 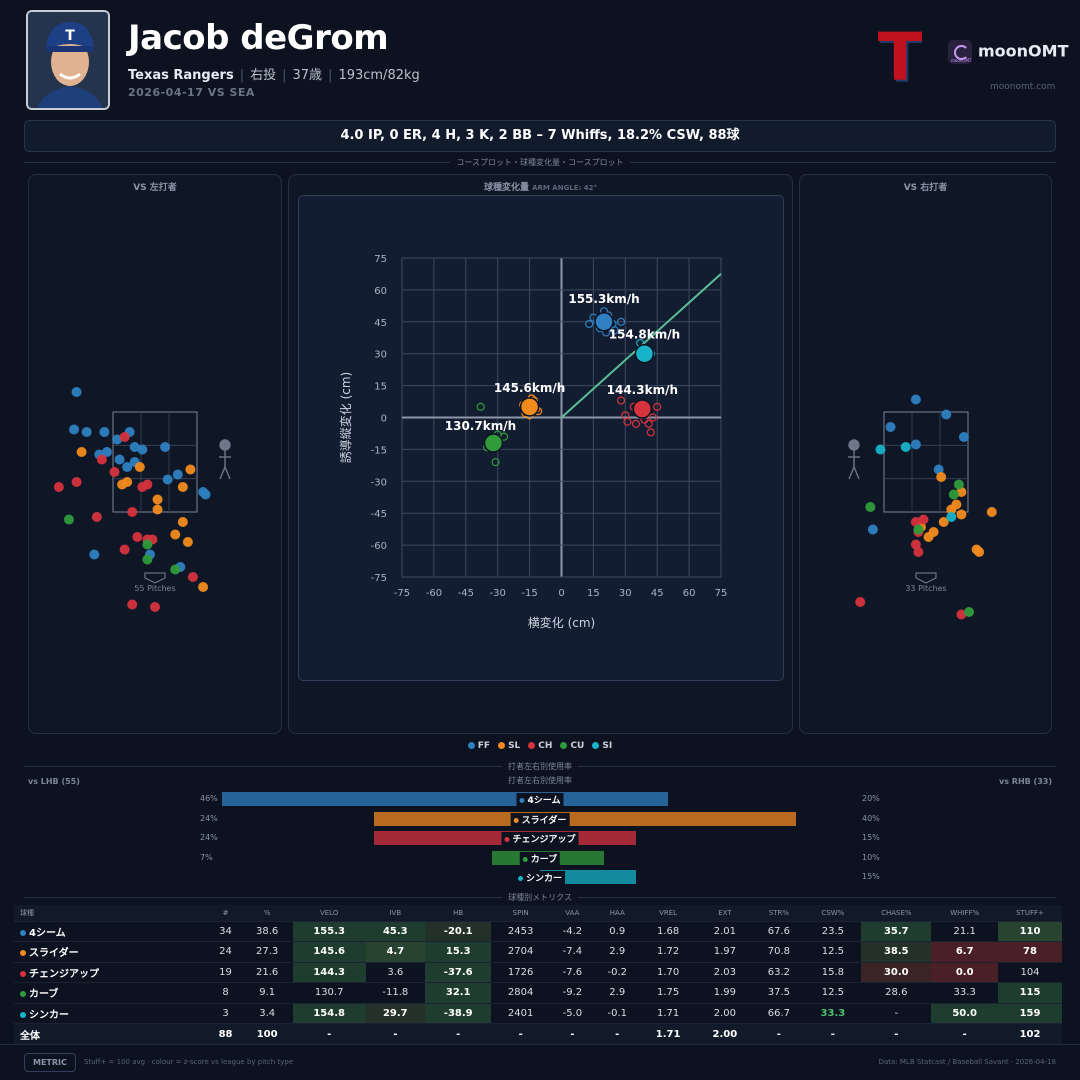 What do you see at coordinates (540, 780) in the screenshot?
I see `usage-subtitle: 打者左右別使用率` at bounding box center [540, 780].